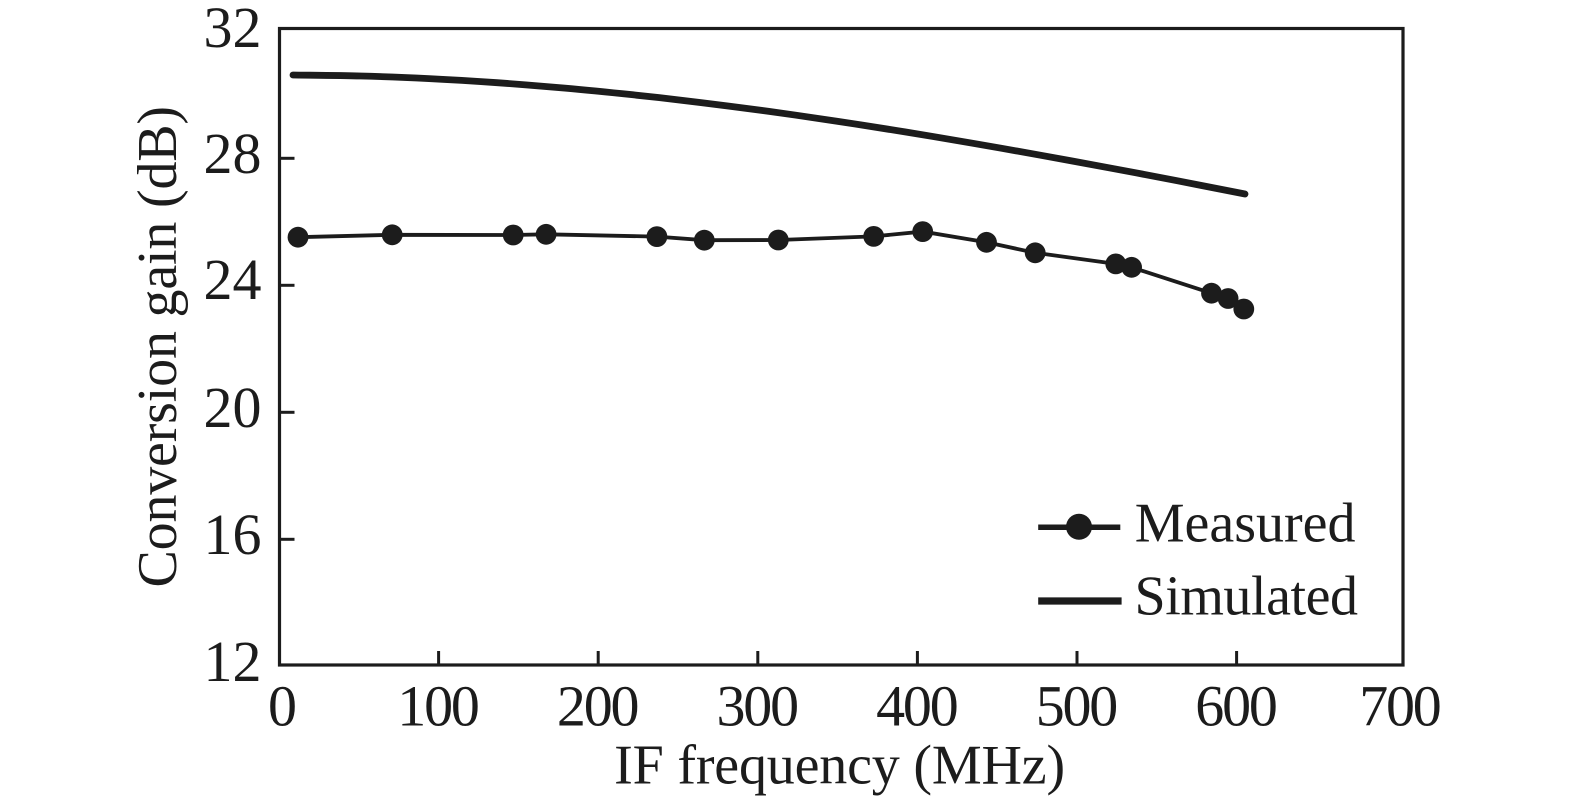 Image resolution: width=1575 pixels, height=806 pixels. What do you see at coordinates (233, 534) in the screenshot?
I see `svg-text: 16` at bounding box center [233, 534].